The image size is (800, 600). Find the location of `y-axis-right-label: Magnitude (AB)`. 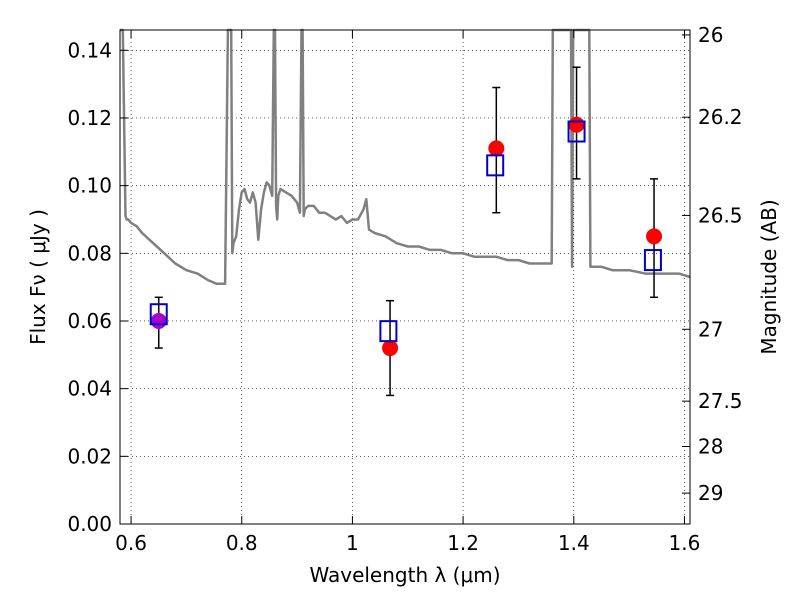

y-axis-right-label: Magnitude (AB) is located at coordinates (769, 276).